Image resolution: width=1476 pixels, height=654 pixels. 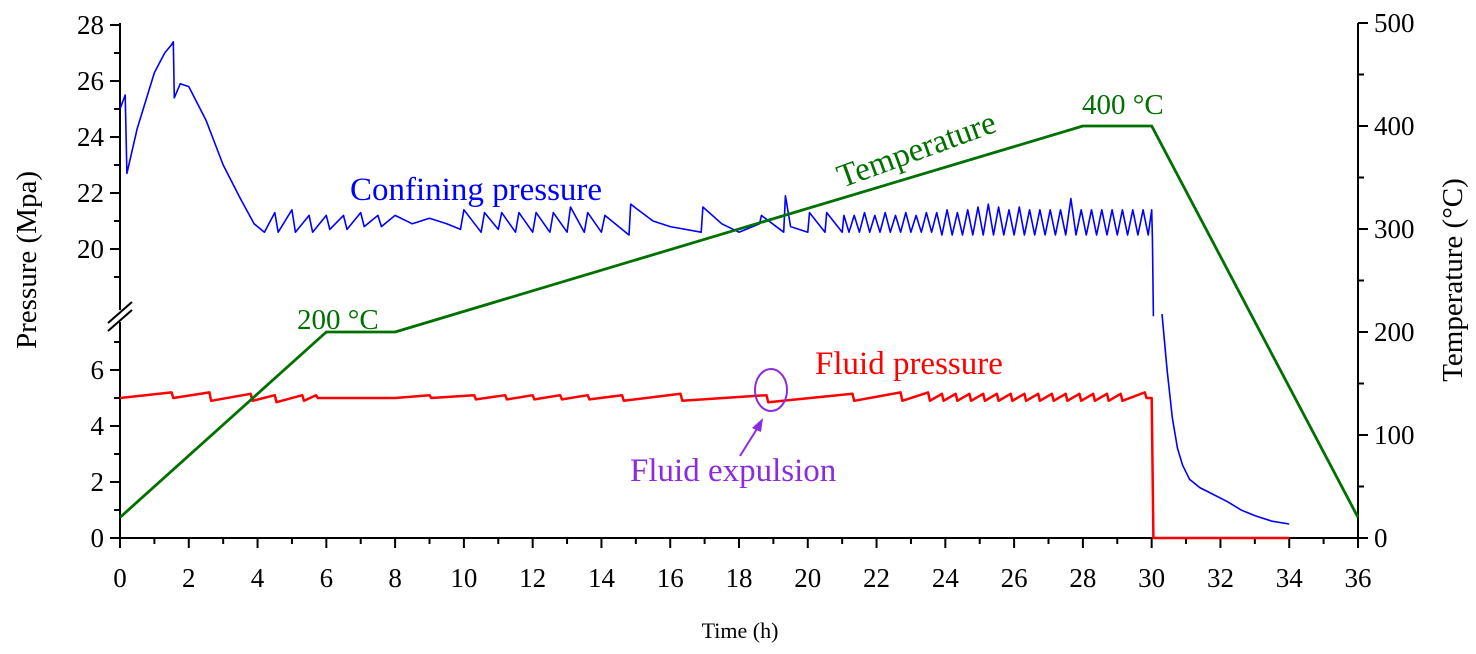 What do you see at coordinates (670, 578) in the screenshot?
I see `x-tick-label: 16` at bounding box center [670, 578].